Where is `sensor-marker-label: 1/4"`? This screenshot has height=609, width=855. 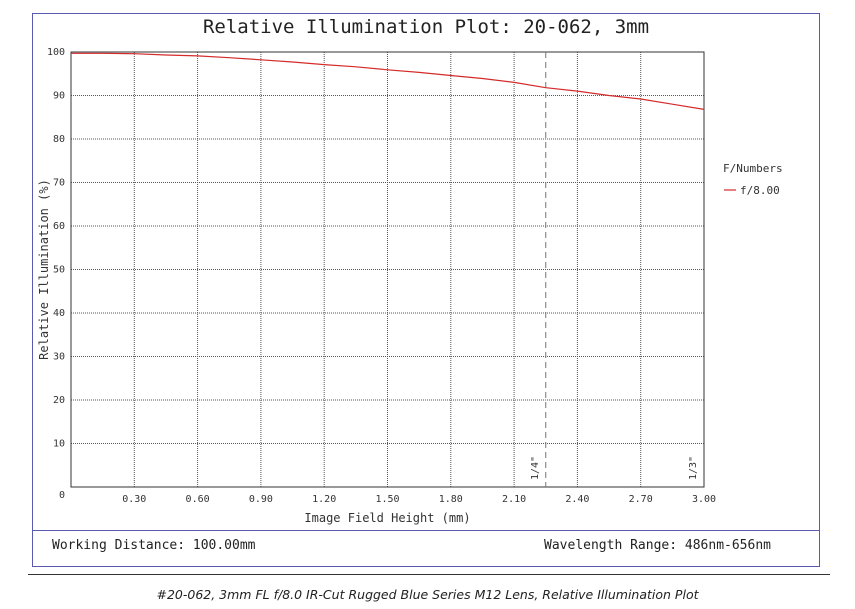
sensor-marker-label: 1/4" is located at coordinates (535, 468).